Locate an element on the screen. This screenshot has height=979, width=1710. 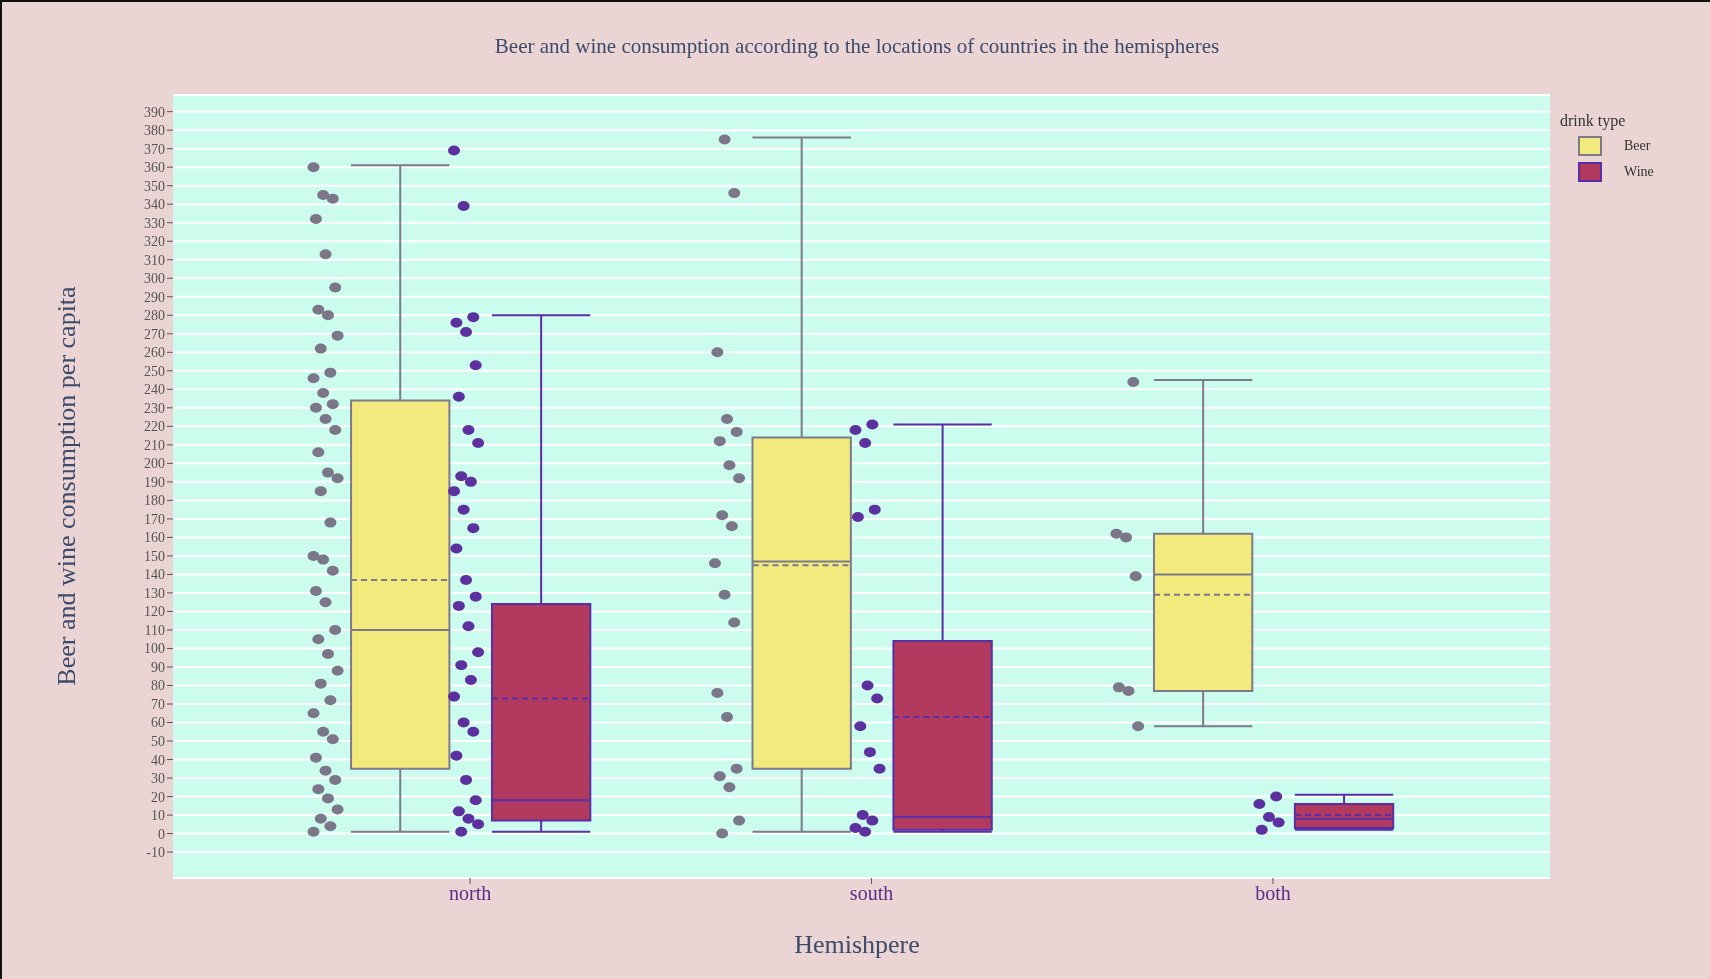
y-tick-label: 270 is located at coordinates (154, 334).